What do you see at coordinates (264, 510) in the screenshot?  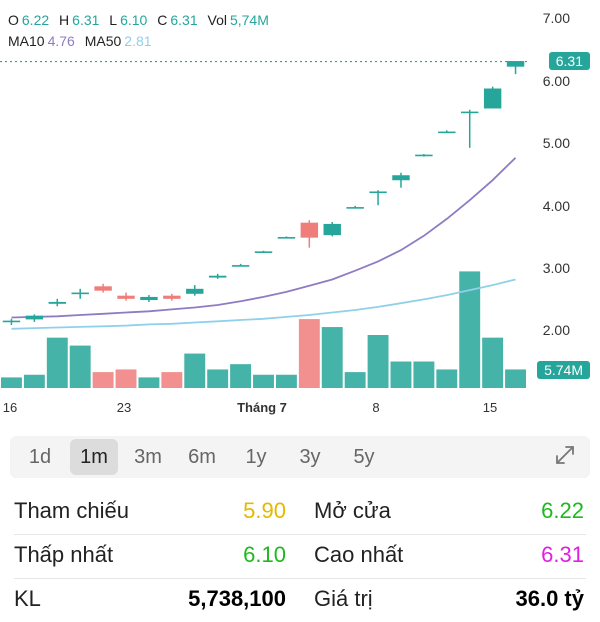 I see `ref-value: 5.90` at bounding box center [264, 510].